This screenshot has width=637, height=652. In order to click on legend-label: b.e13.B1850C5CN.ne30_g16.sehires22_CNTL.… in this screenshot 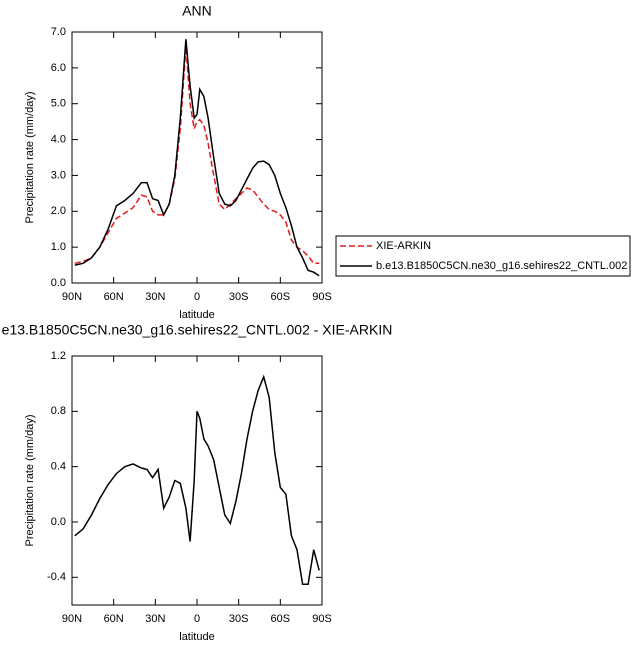, I will do `click(501, 266)`.